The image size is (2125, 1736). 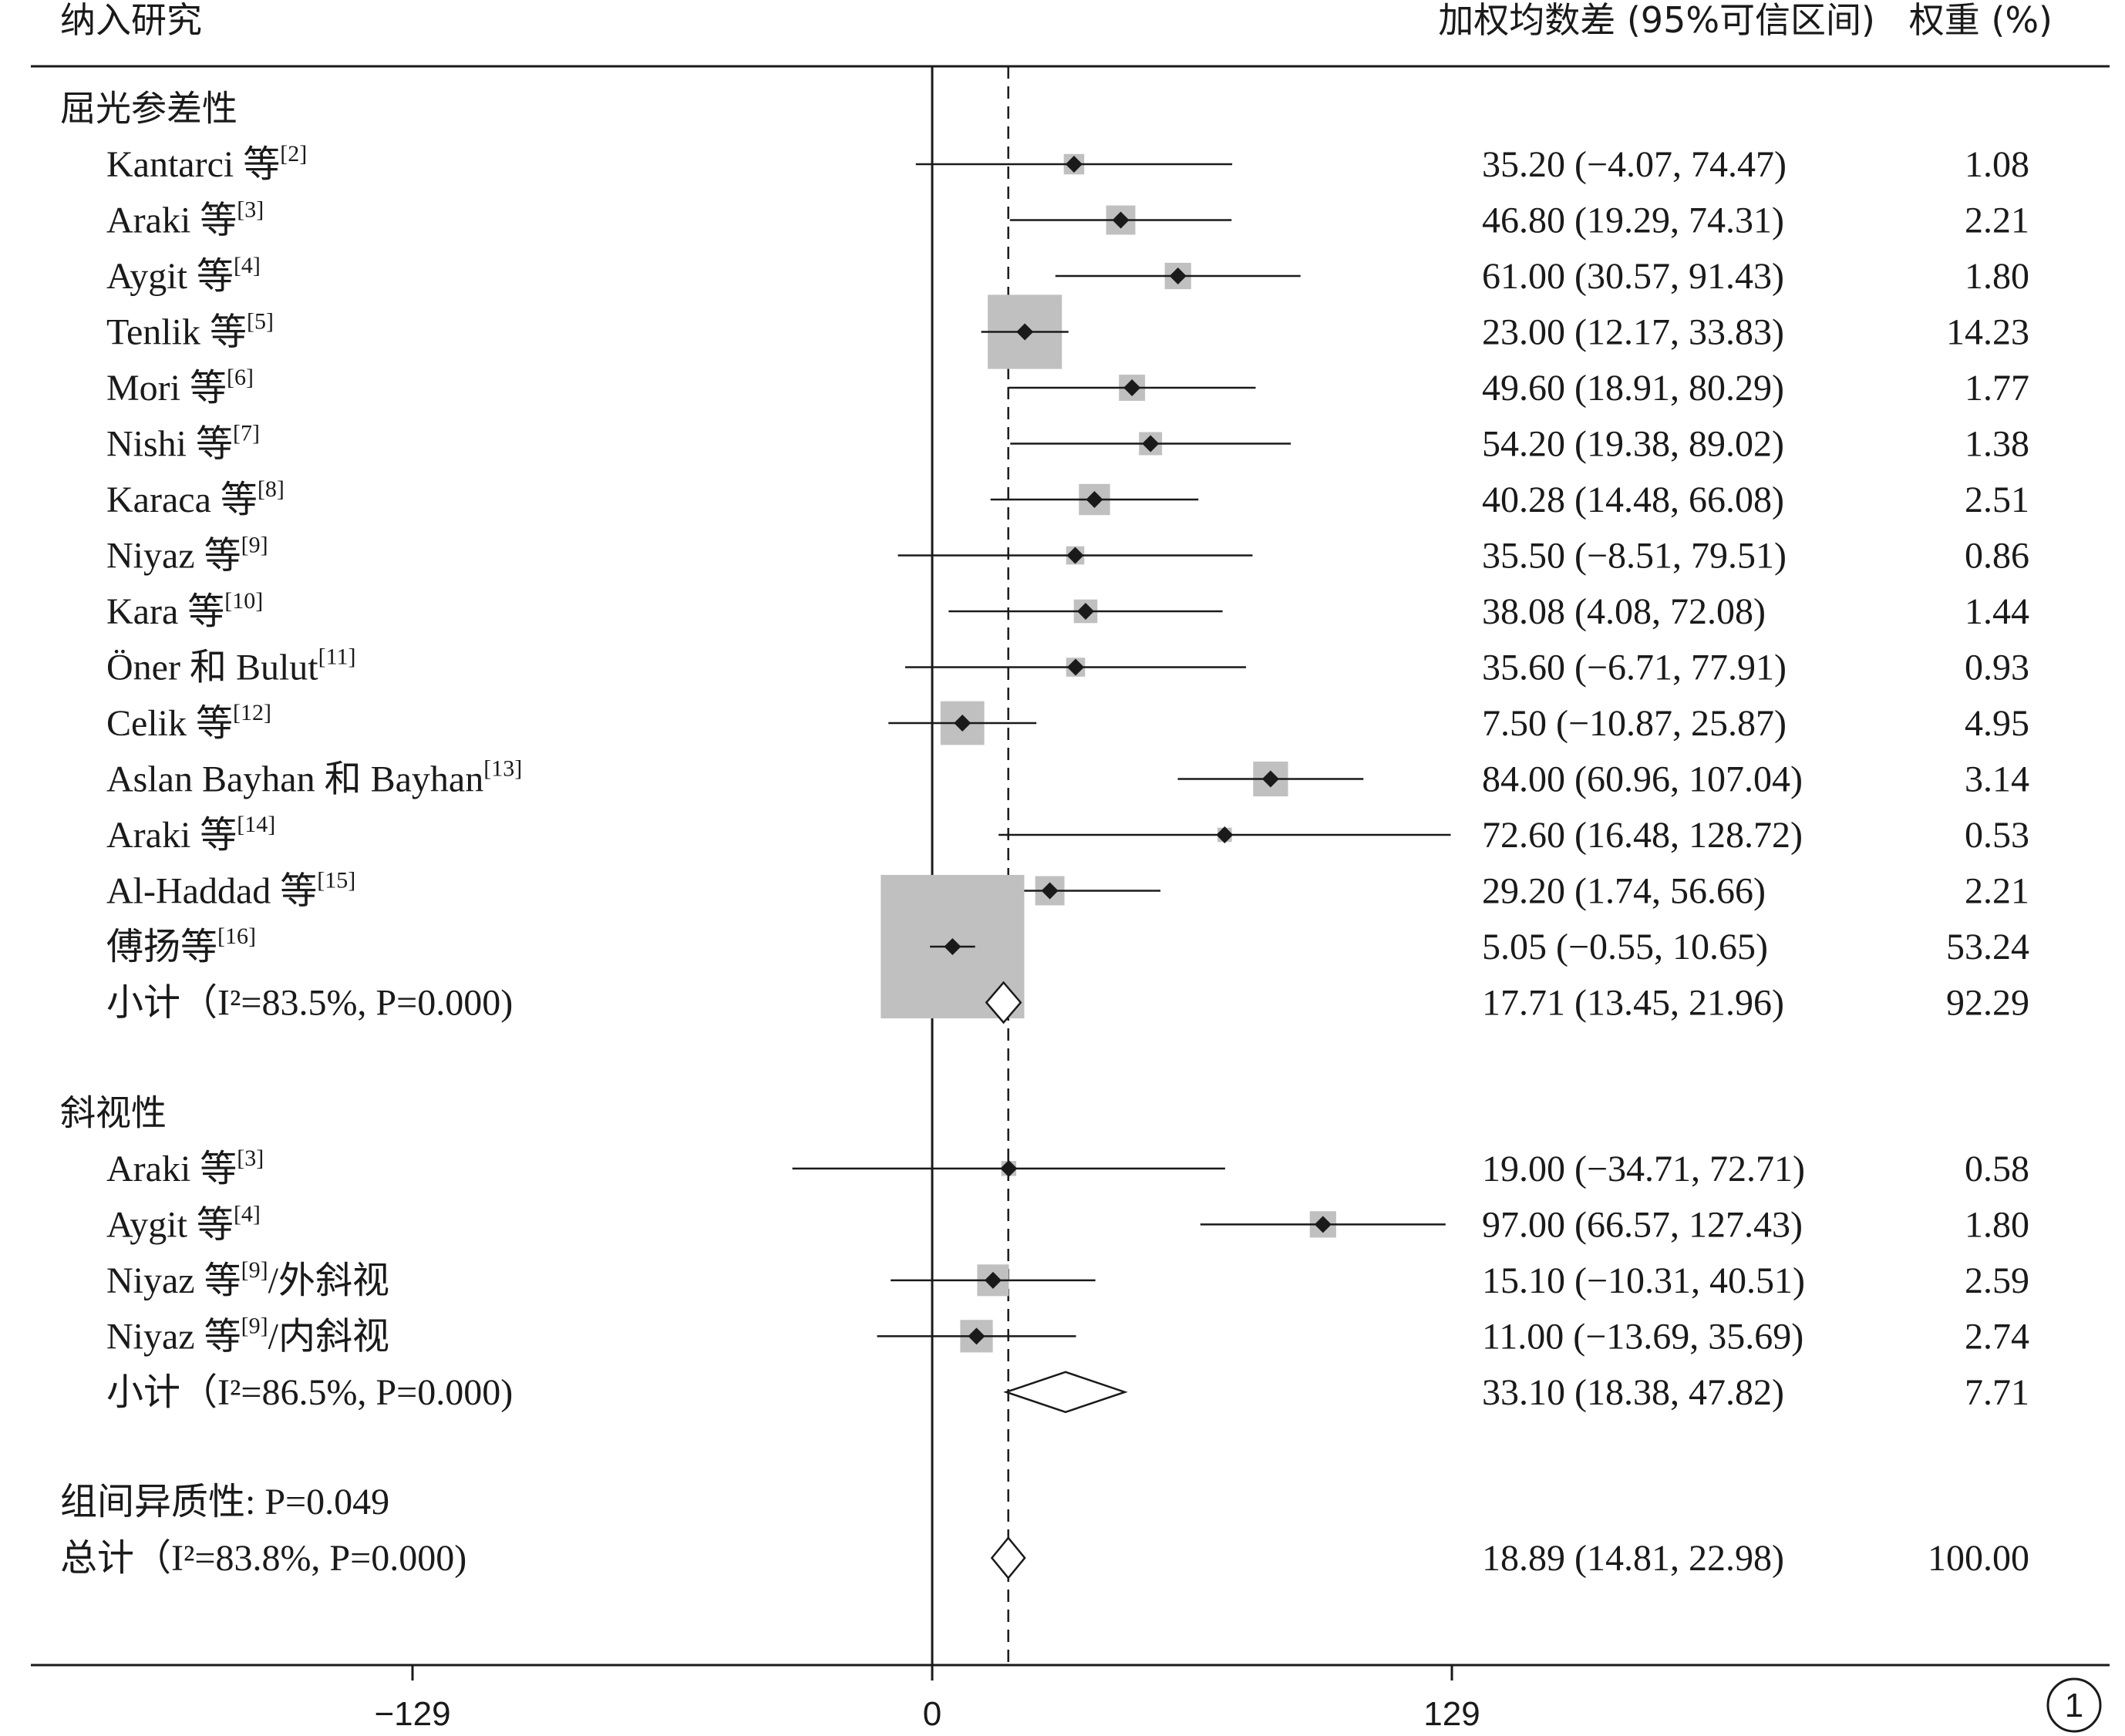 What do you see at coordinates (1633, 1392) in the screenshot?
I see `effect-ci-text: 33.10 (18.38, 47.82)` at bounding box center [1633, 1392].